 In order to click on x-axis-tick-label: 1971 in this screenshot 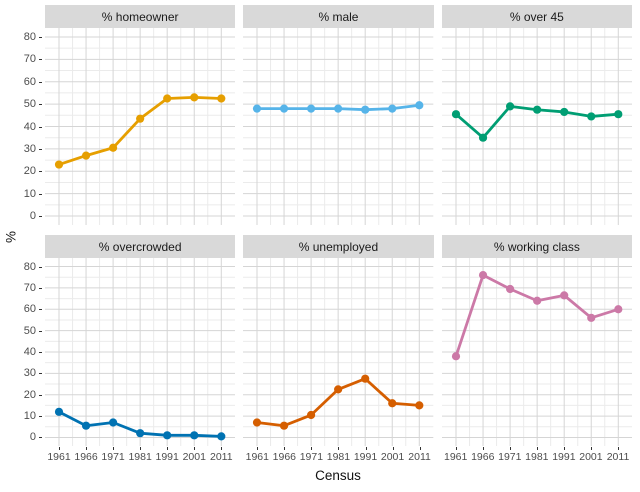, I will do `click(510, 457)`.